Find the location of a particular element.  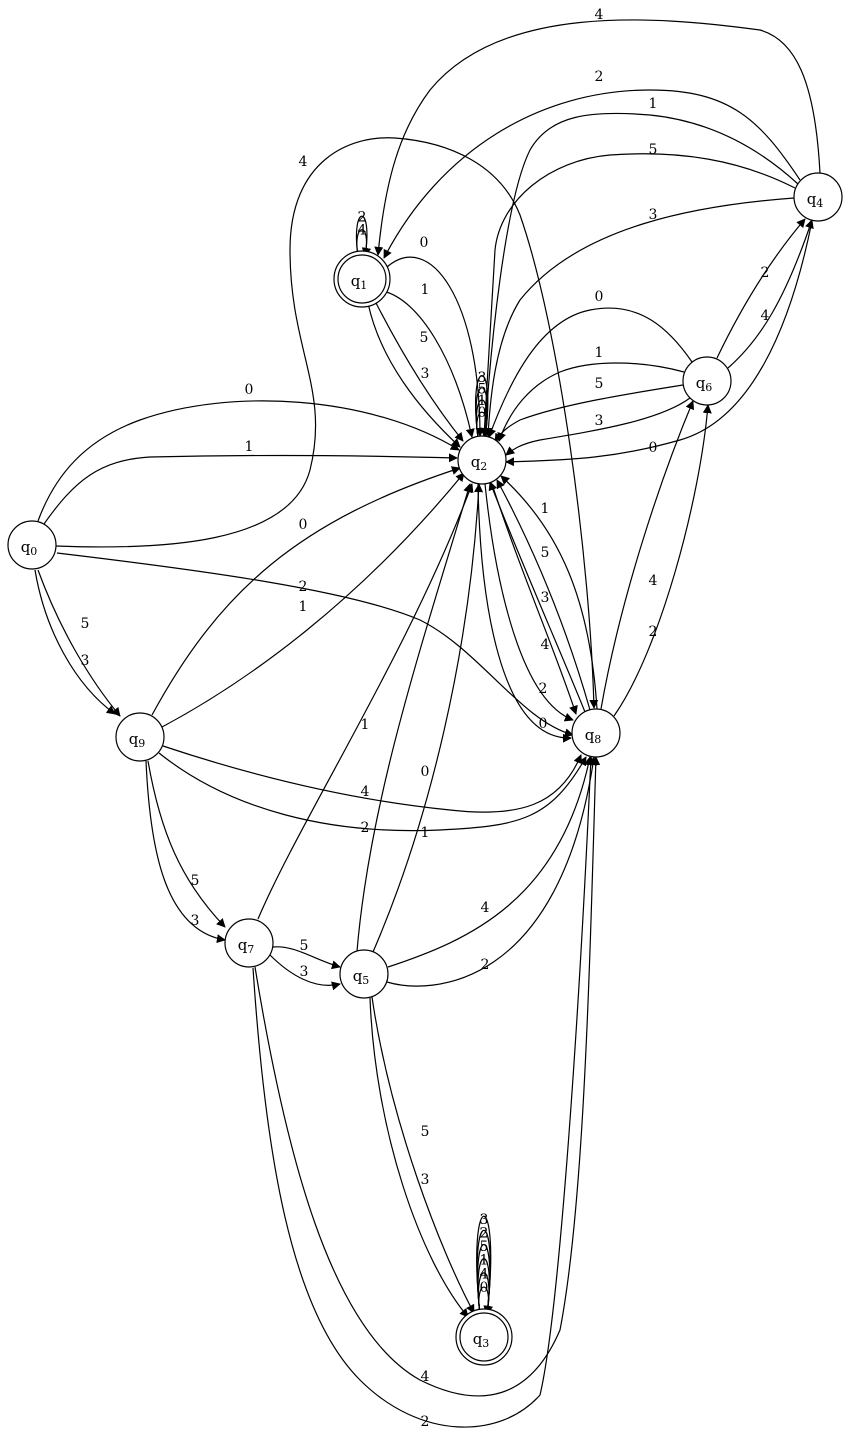

transition-label-q0-q2: 1 is located at coordinates (249, 447).